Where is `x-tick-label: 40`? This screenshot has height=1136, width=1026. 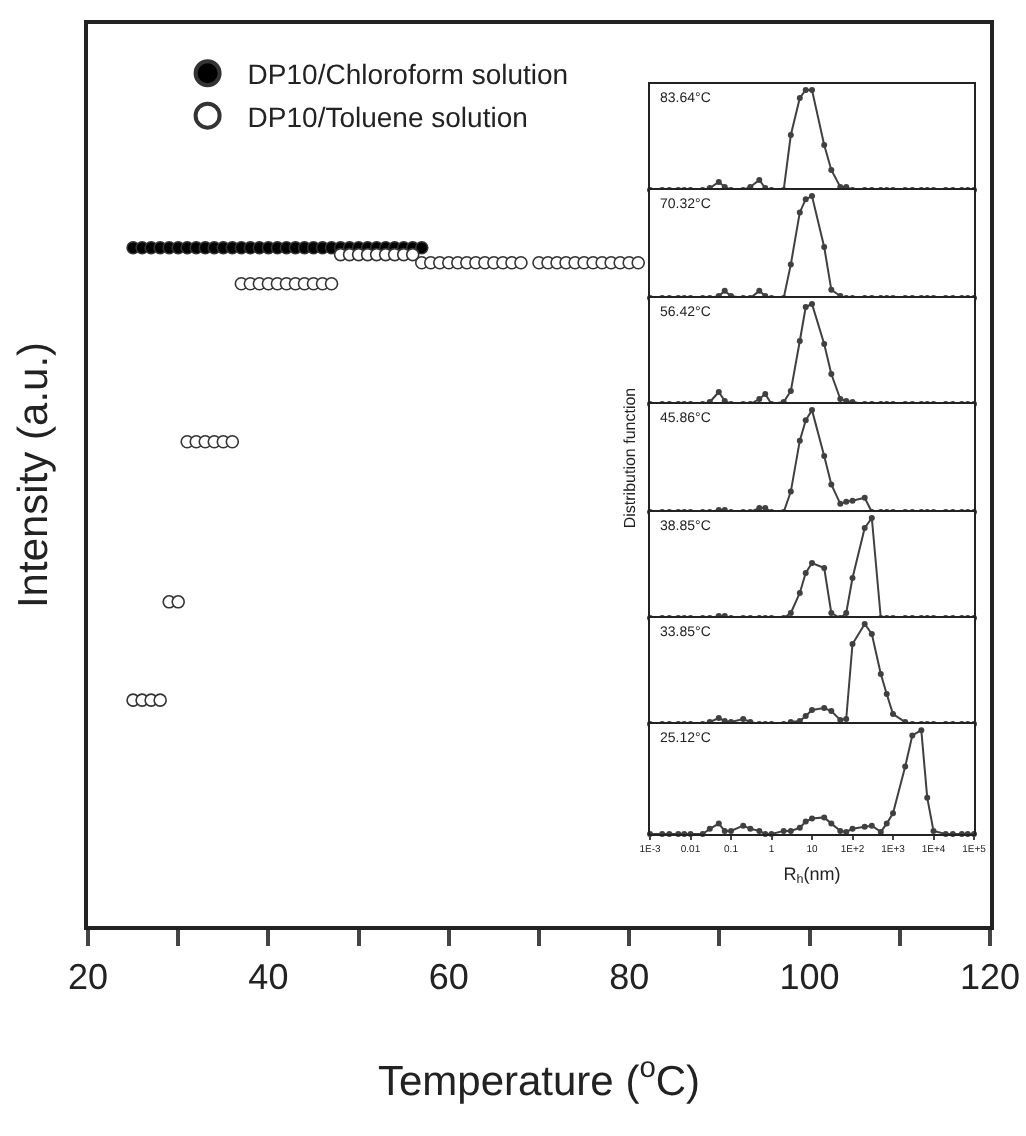
x-tick-label: 40 is located at coordinates (268, 977).